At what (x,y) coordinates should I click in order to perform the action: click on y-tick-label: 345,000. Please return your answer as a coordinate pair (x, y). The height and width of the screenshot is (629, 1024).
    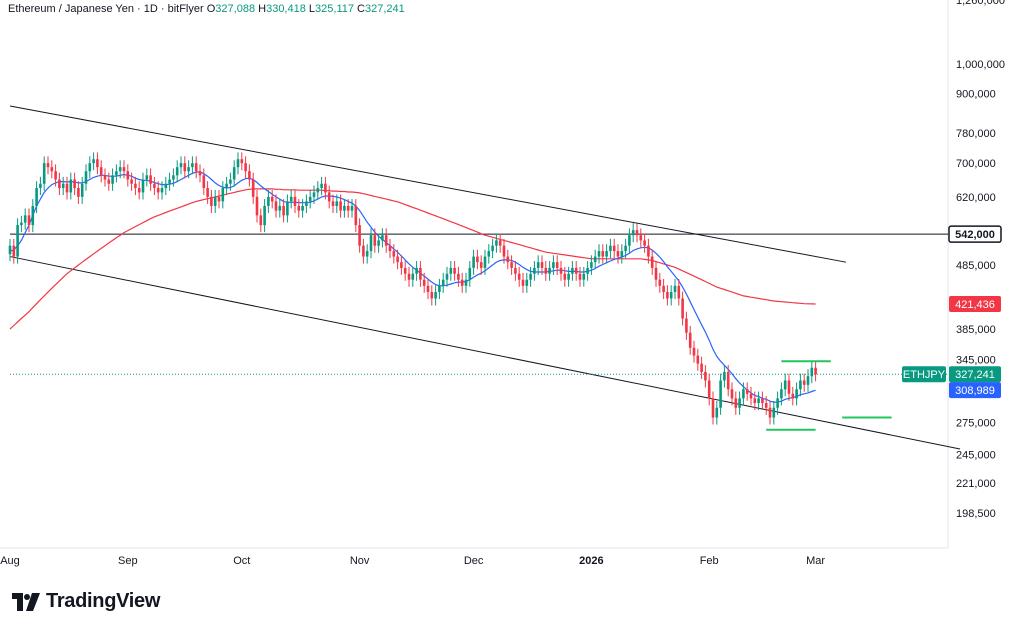
    Looking at the image, I should click on (976, 361).